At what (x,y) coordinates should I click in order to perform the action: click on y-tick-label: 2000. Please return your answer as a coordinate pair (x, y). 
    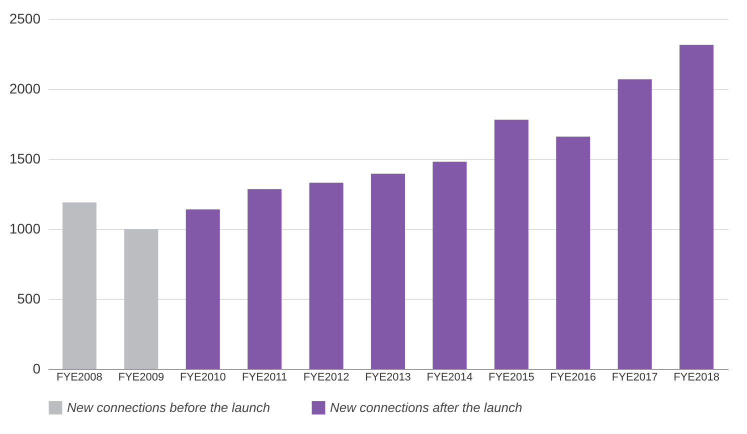
    Looking at the image, I should click on (25, 88).